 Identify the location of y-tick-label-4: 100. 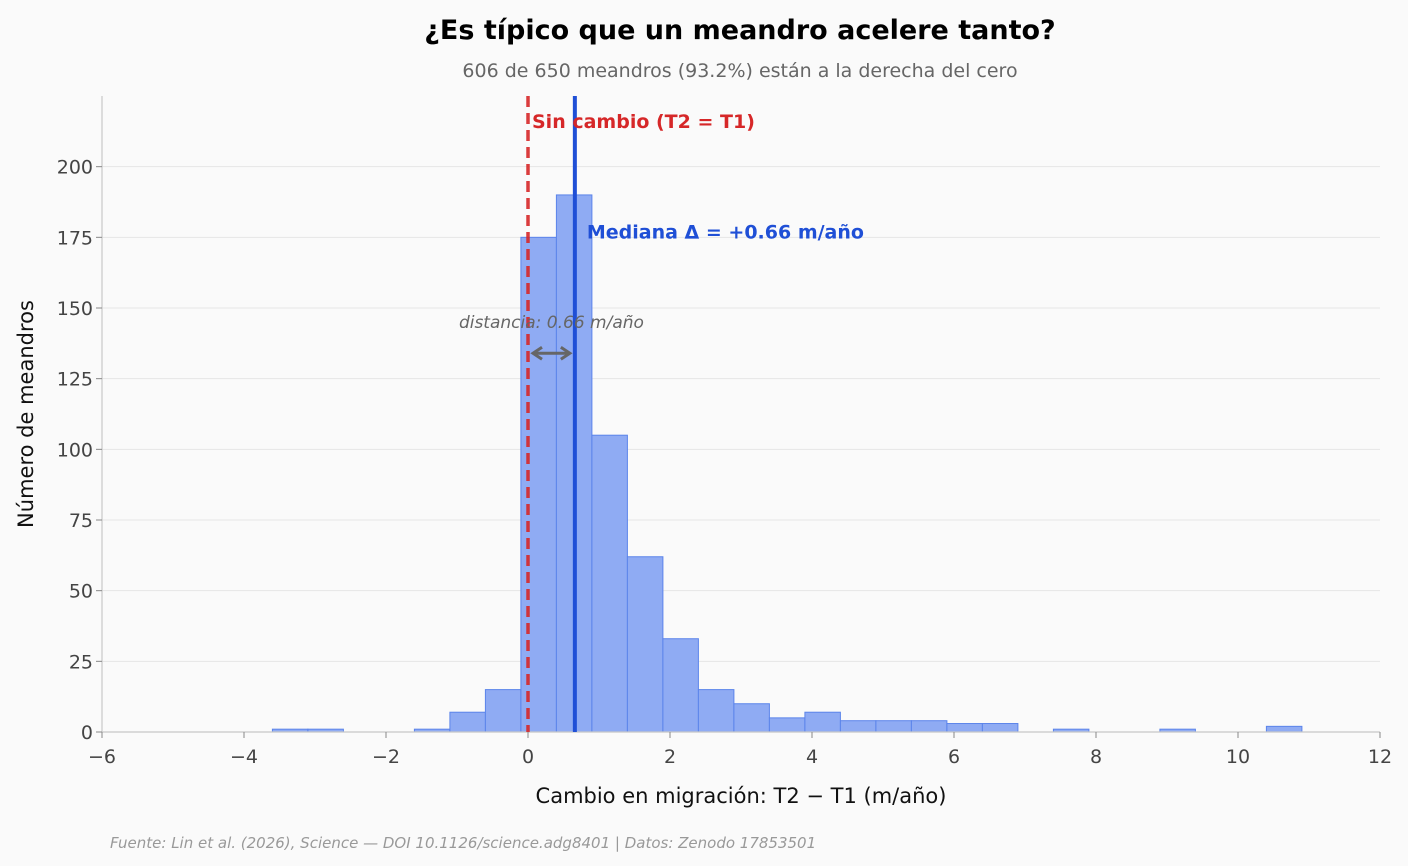
(75, 450).